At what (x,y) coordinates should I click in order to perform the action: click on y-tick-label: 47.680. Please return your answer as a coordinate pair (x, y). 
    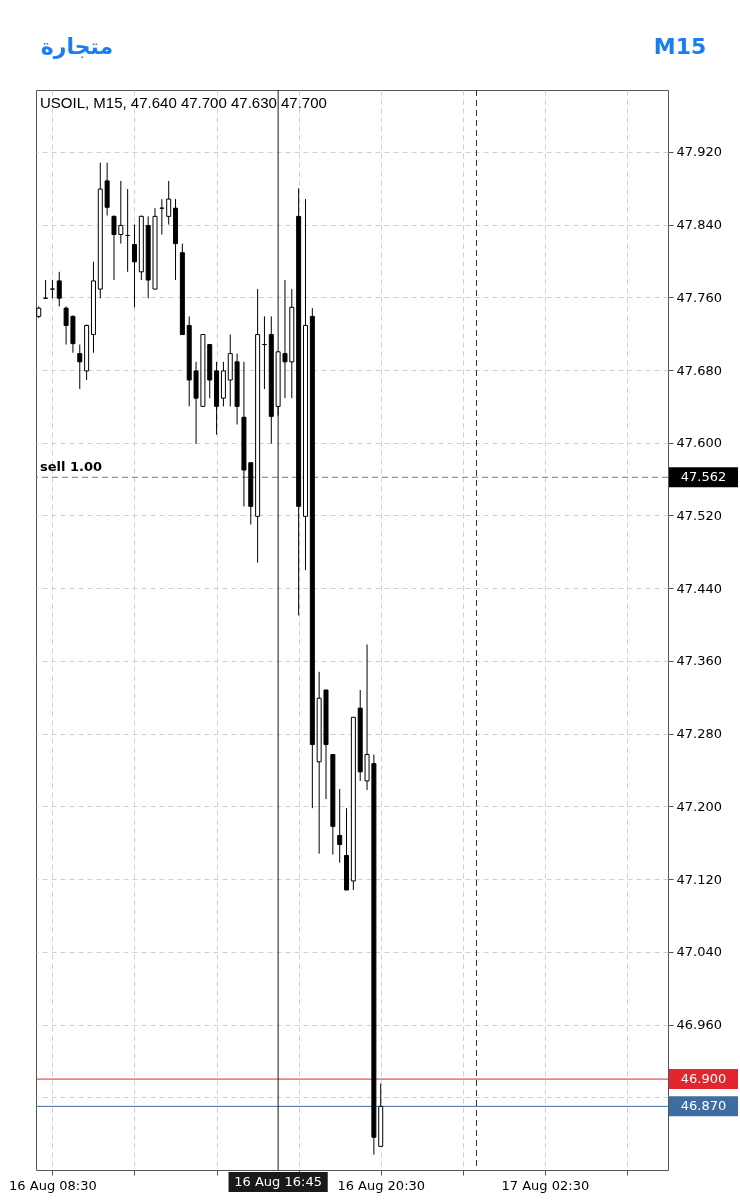
    Looking at the image, I should click on (699, 370).